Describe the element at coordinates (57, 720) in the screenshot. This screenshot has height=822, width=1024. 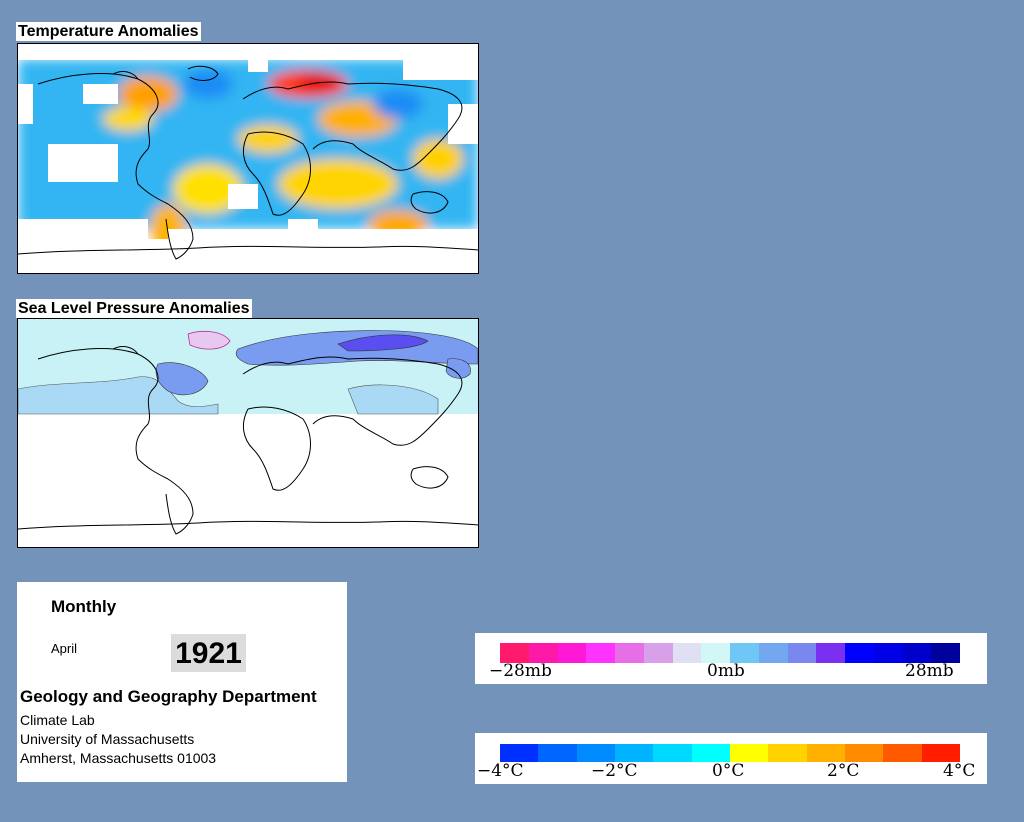
I see `address-line-1: Climate Lab` at that location.